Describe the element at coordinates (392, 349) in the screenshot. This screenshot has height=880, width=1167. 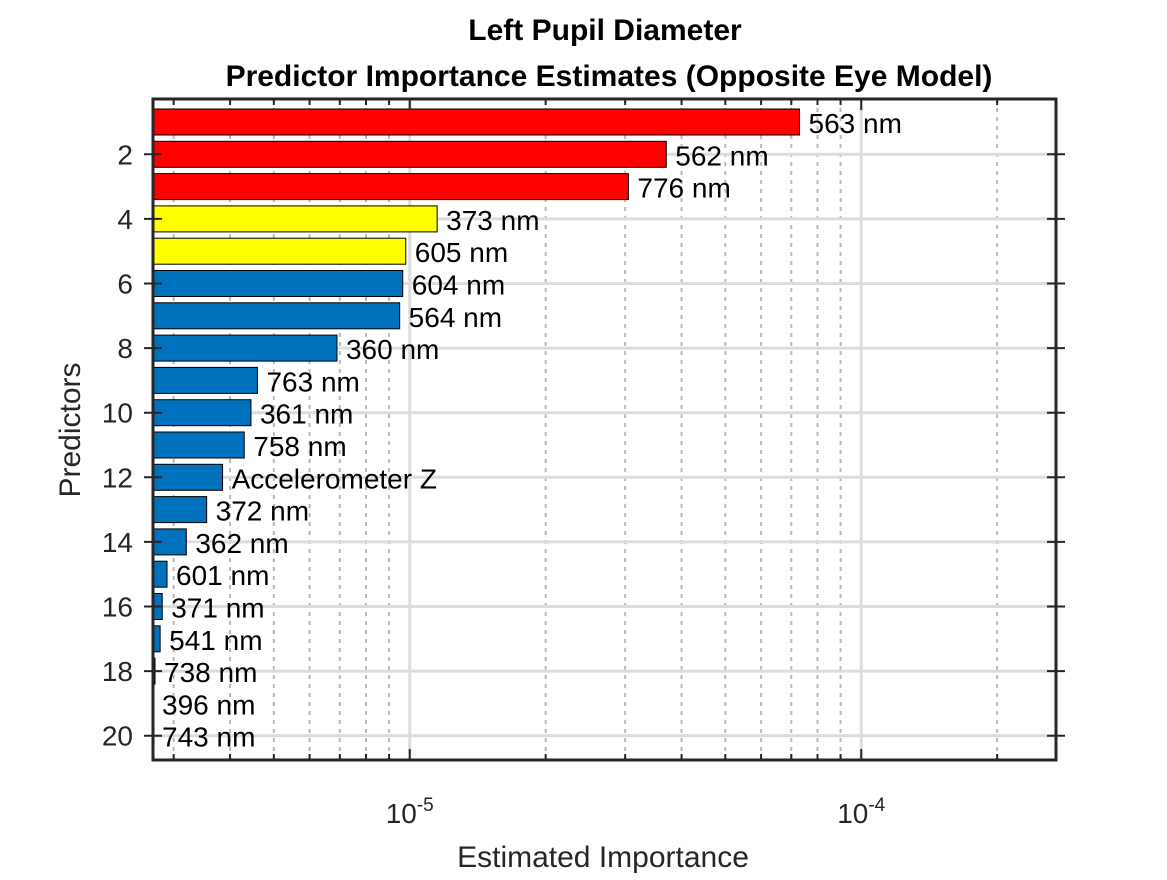
I see `bar-label: 360 nm` at that location.